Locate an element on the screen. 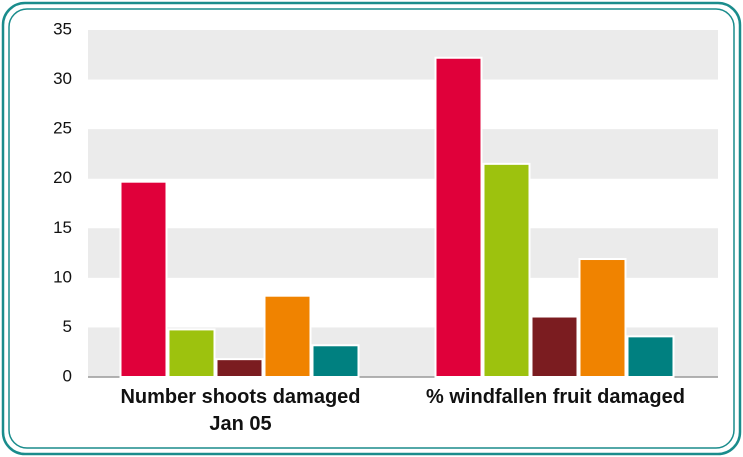 The width and height of the screenshot is (743, 457). y-tick-label: 0 is located at coordinates (67, 375).